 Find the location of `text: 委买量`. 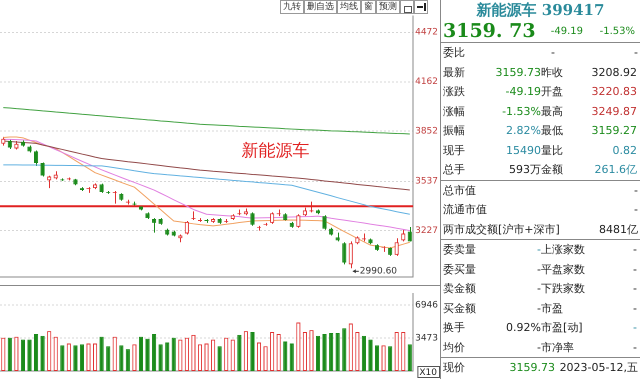

text: 委买量 is located at coordinates (460, 269).